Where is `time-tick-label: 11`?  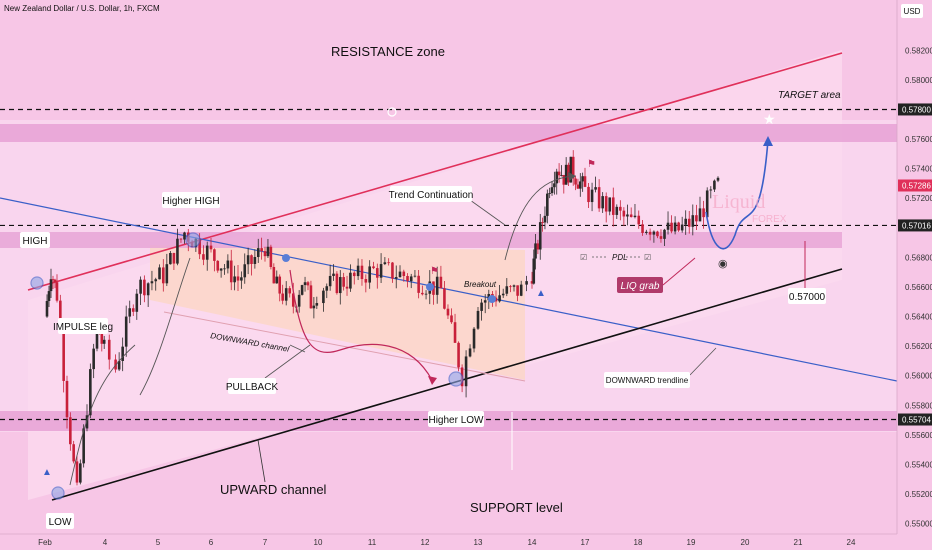 time-tick-label: 11 is located at coordinates (372, 542).